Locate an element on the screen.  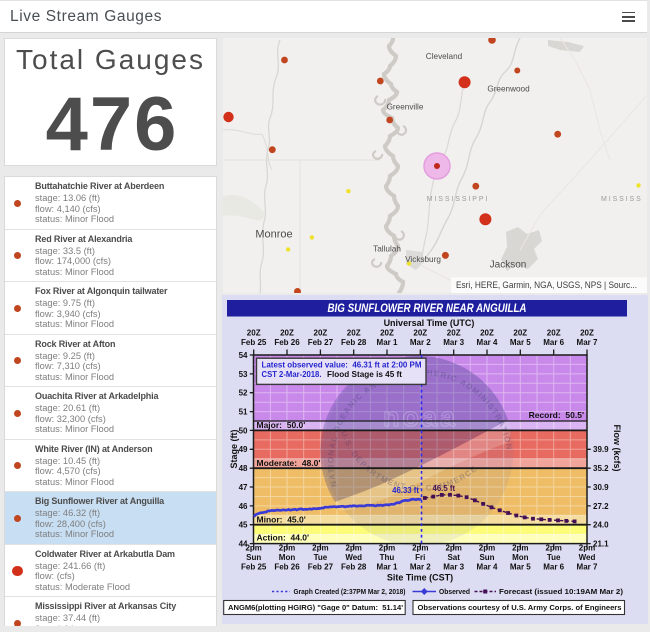
svg-text: Stage (ft) is located at coordinates (234, 449).